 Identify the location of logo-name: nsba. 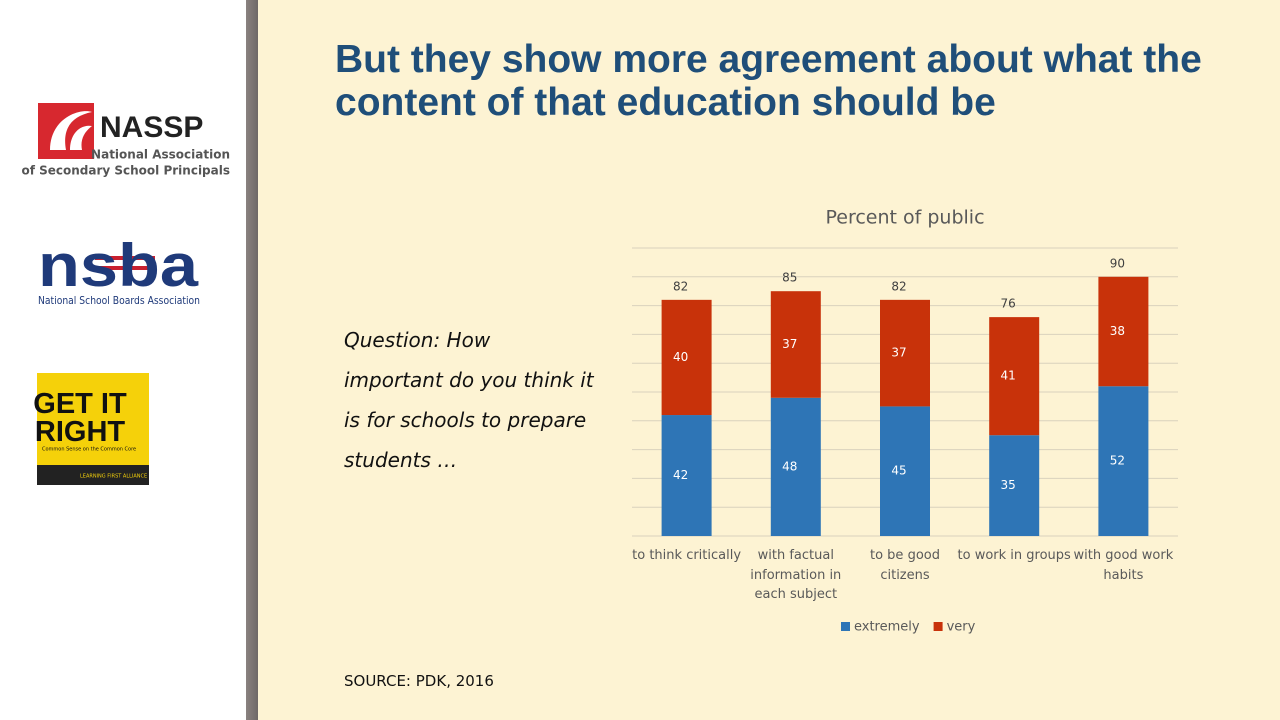
(118, 265).